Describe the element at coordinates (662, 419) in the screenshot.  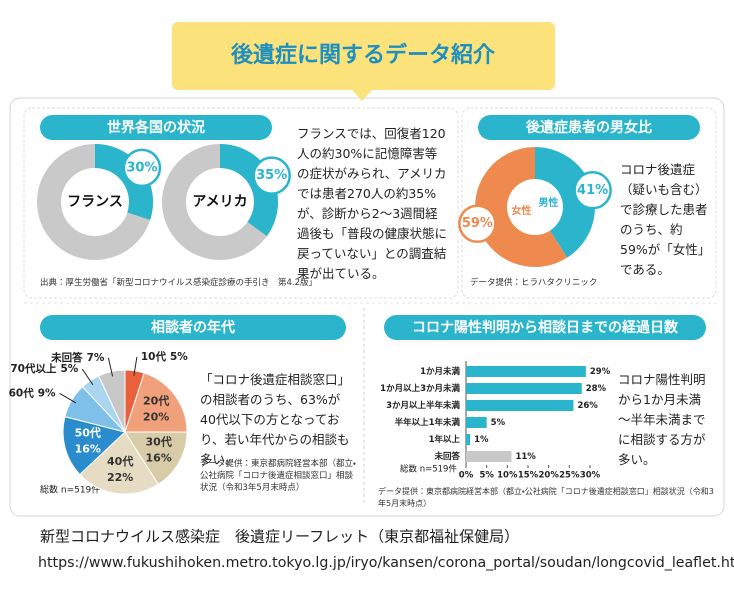
I see `note: コロナ陽性判明から1か月未満～半年未満までに相談する方が多い。` at that location.